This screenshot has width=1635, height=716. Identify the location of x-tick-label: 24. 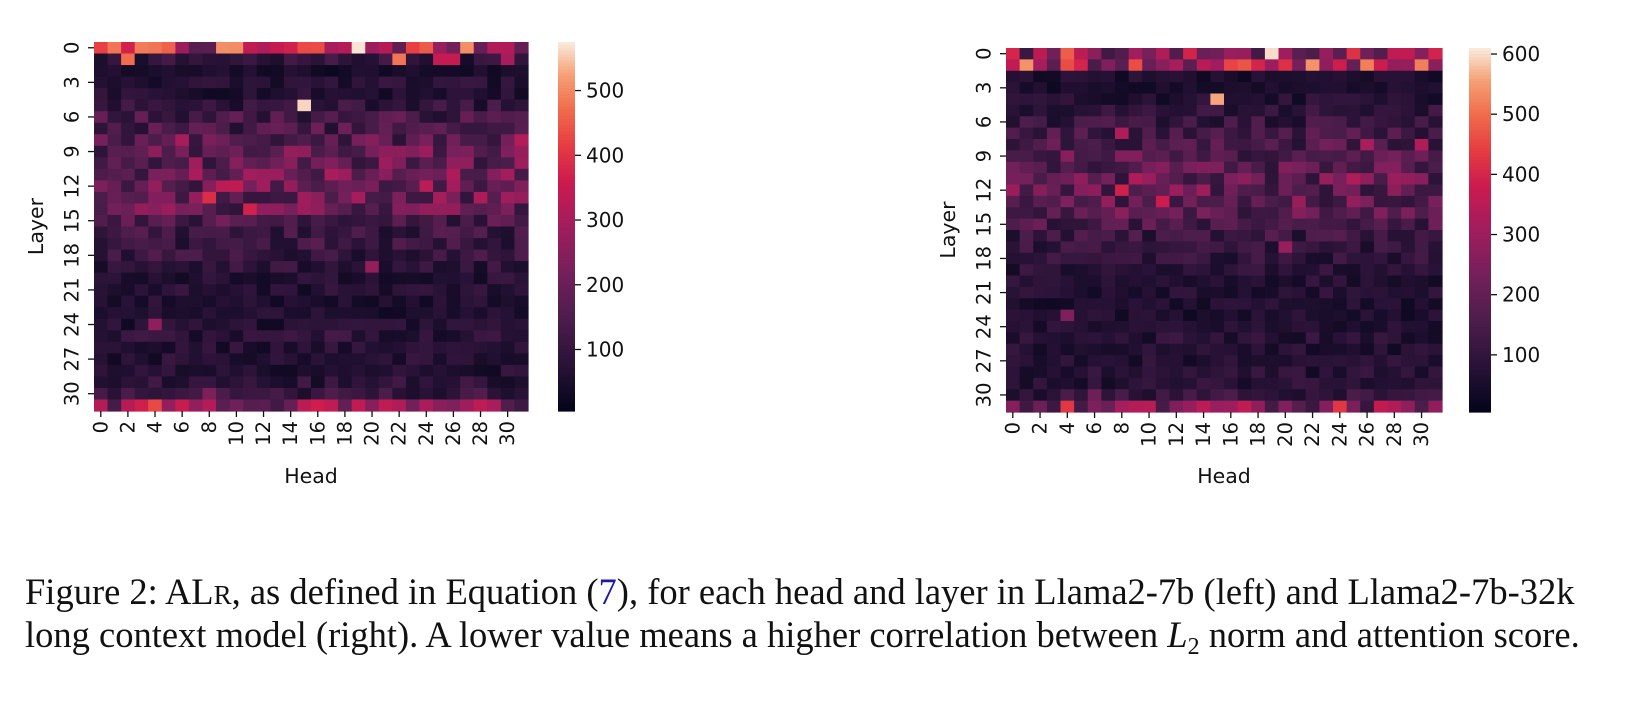
(1339, 434).